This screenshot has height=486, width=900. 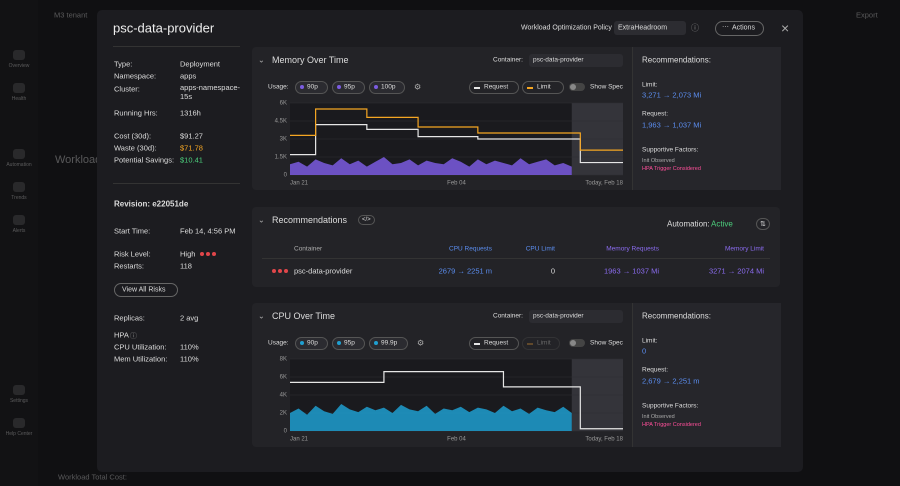 What do you see at coordinates (141, 359) in the screenshot?
I see `detail-label: Mem Utilization:` at bounding box center [141, 359].